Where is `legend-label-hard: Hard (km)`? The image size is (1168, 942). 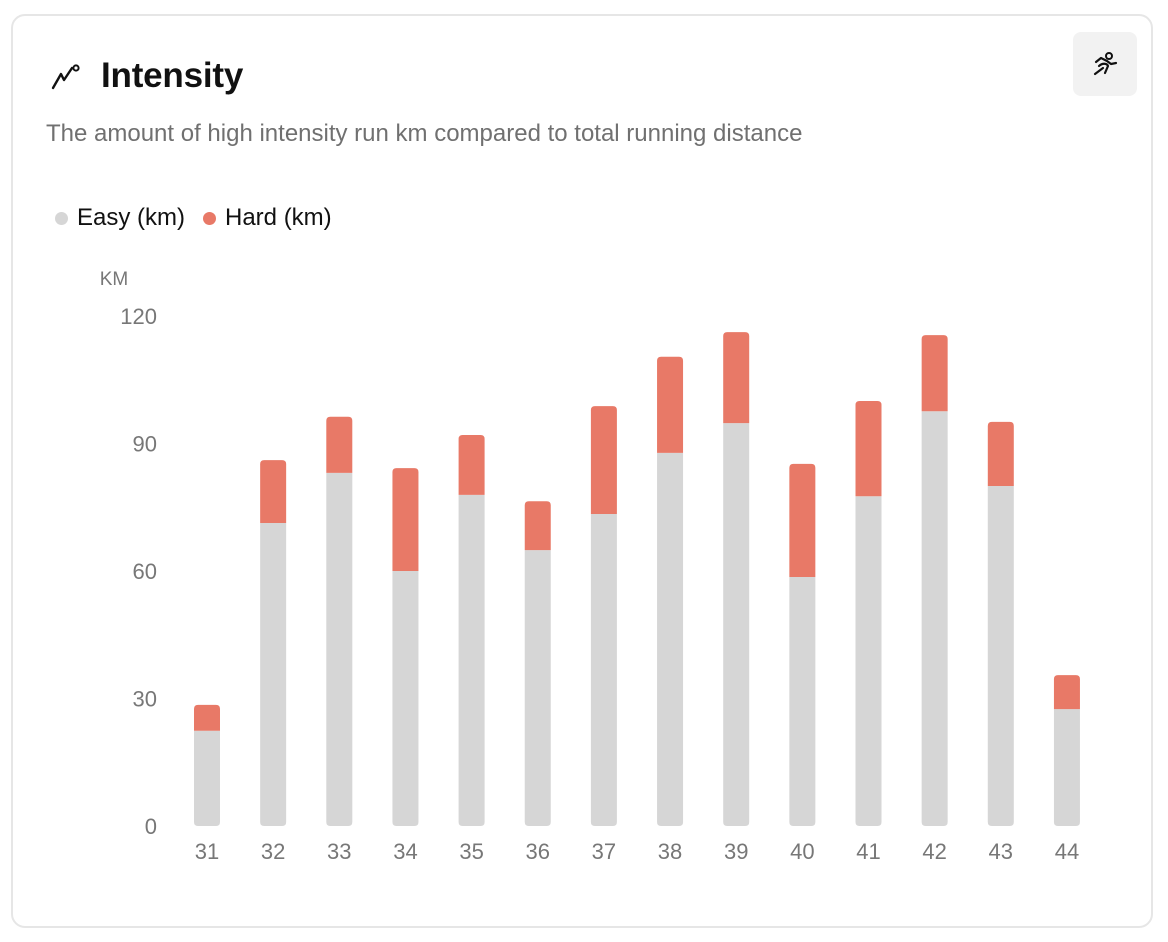 legend-label-hard: Hard (km) is located at coordinates (278, 217).